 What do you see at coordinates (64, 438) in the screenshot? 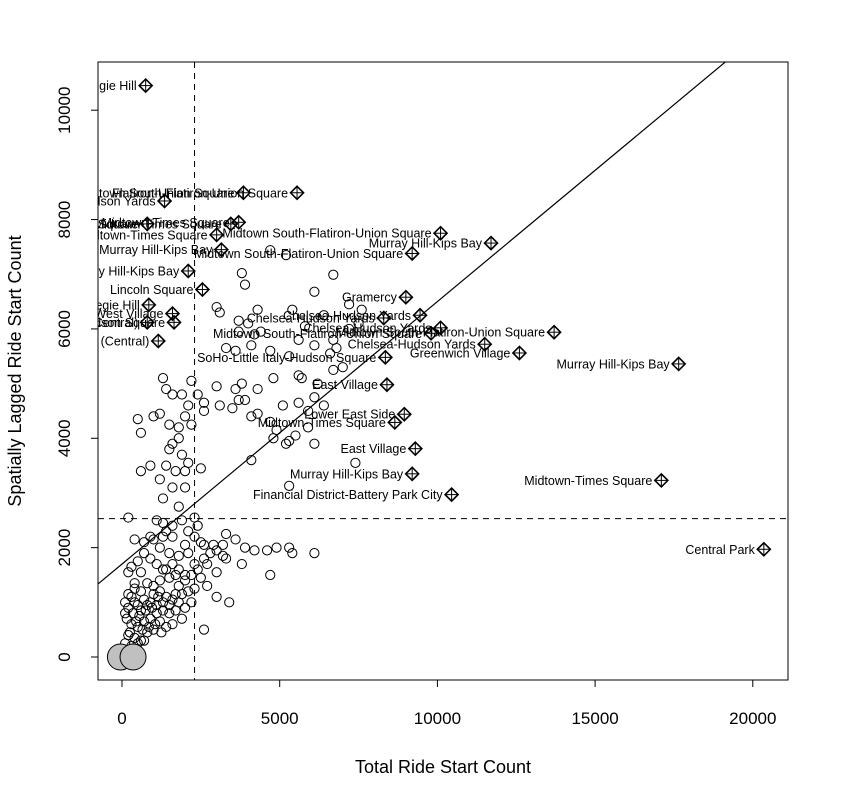
I see `y-tick-label: 4000` at bounding box center [64, 438].